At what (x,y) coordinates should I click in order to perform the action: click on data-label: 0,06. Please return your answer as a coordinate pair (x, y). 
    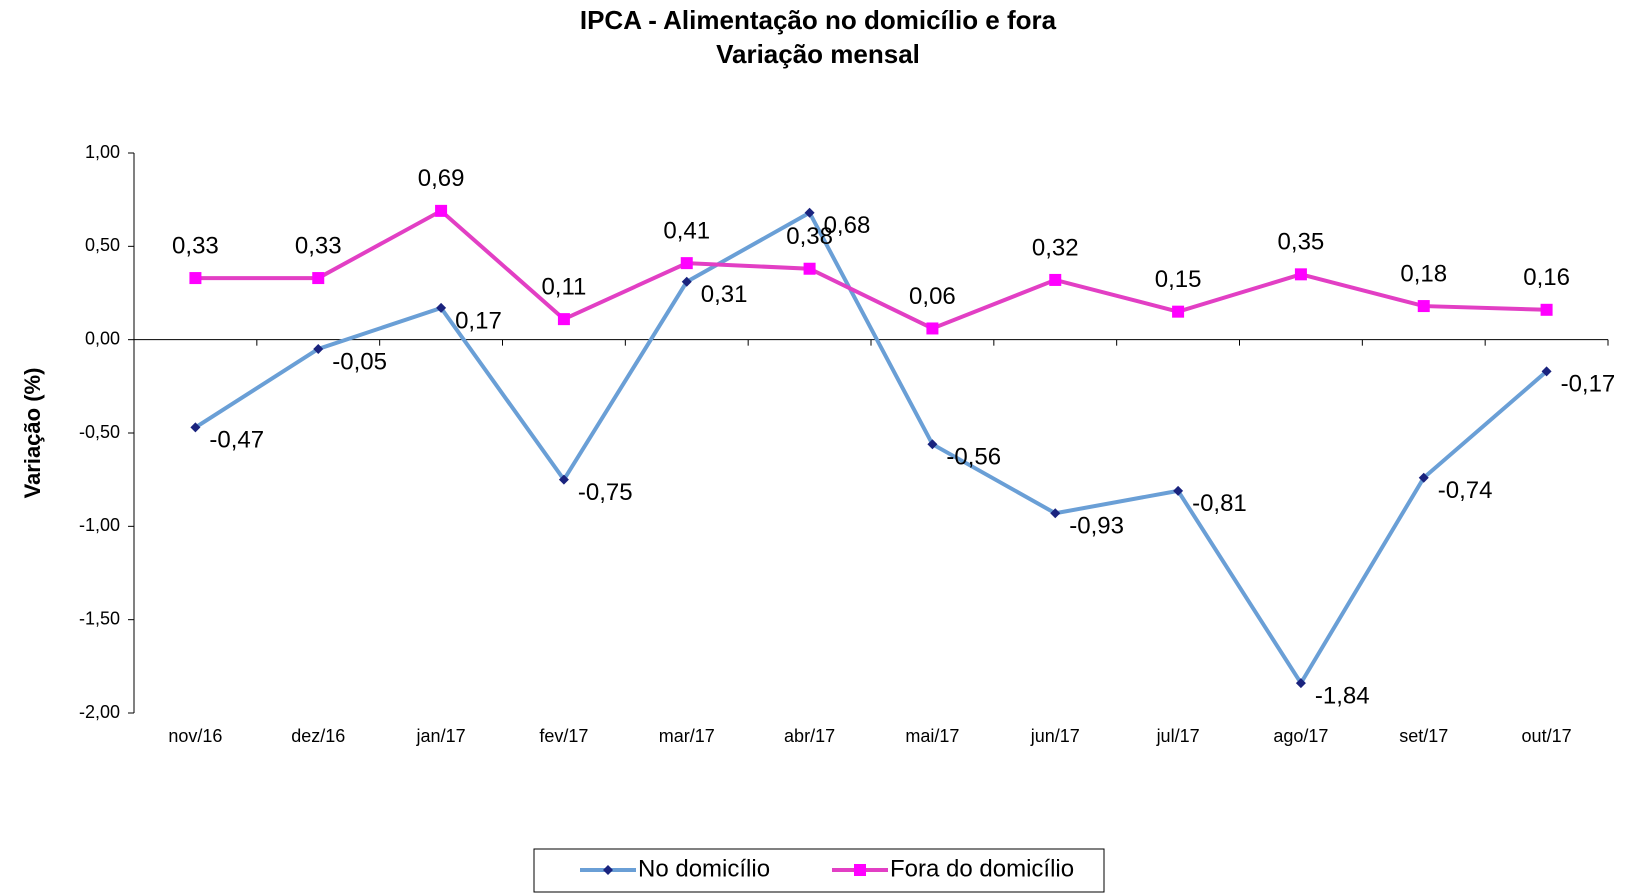
    Looking at the image, I should click on (932, 296).